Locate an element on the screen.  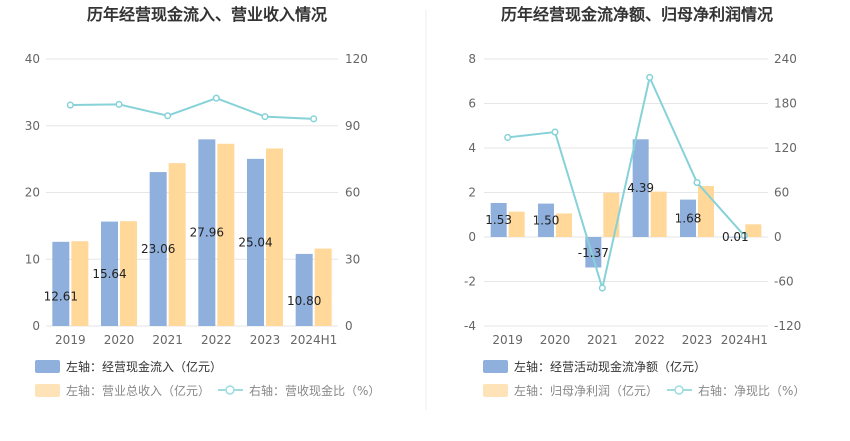
chart-left-line is located at coordinates (192, 108).